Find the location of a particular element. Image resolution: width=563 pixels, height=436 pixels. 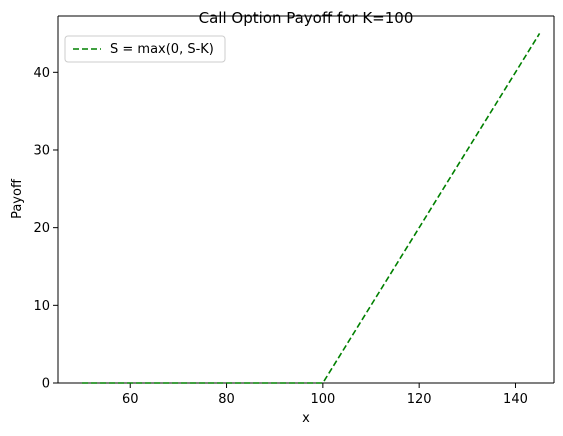

x-tick-label: 120 is located at coordinates (419, 399).